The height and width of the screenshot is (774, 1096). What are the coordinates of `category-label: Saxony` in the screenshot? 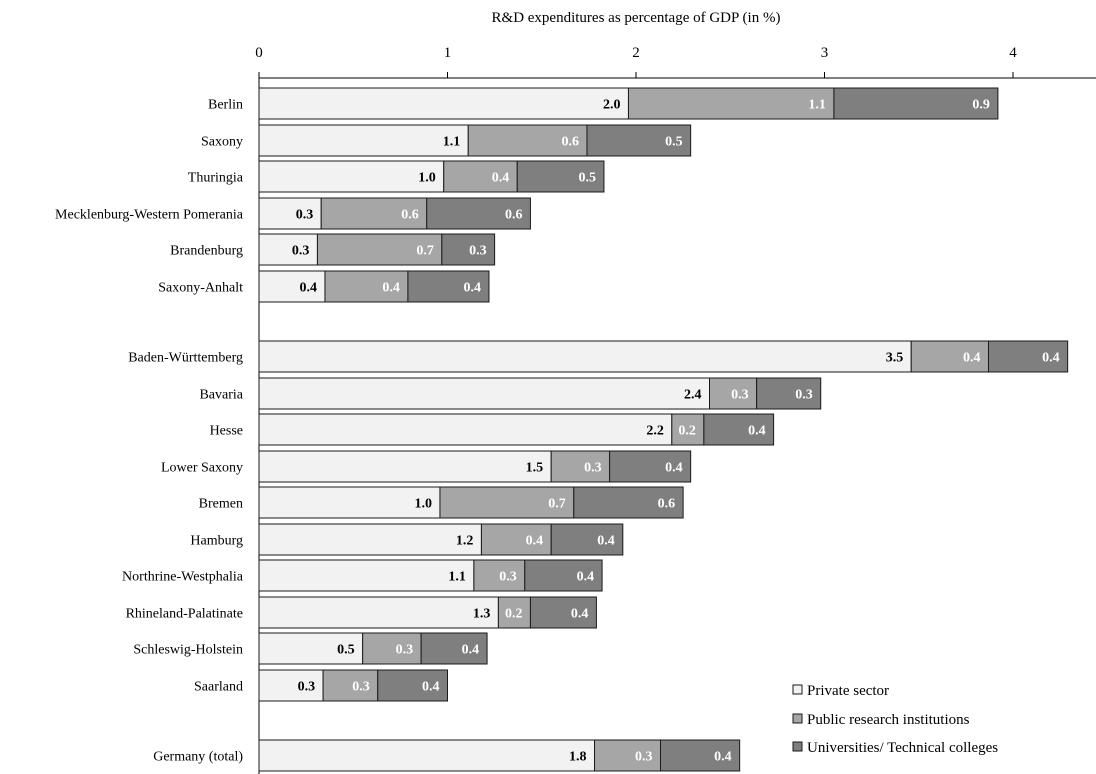 It's located at (222, 142).